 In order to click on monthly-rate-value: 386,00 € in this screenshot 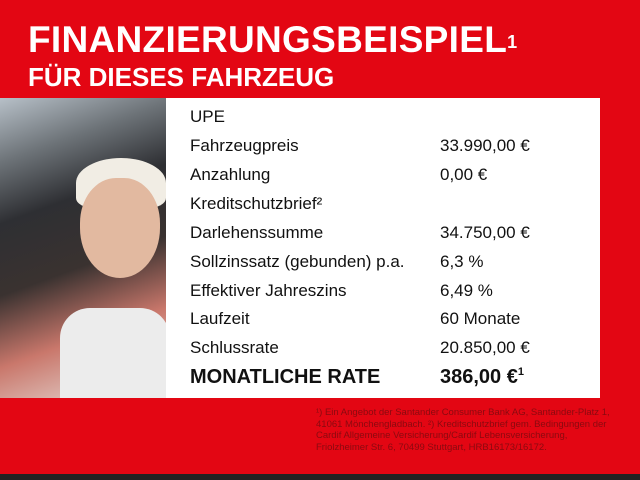, I will do `click(479, 377)`.